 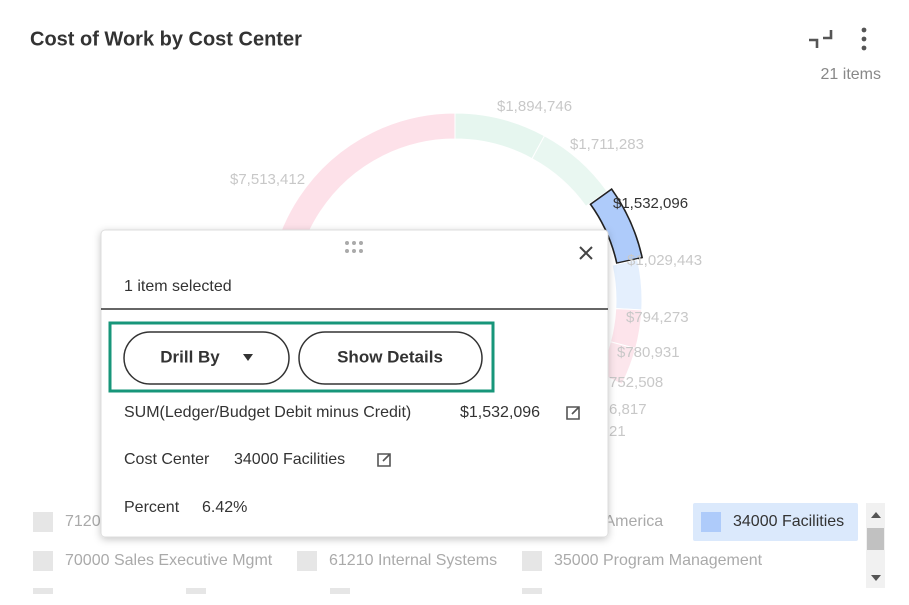 I want to click on detail-value: 6.42%, so click(x=224, y=507).